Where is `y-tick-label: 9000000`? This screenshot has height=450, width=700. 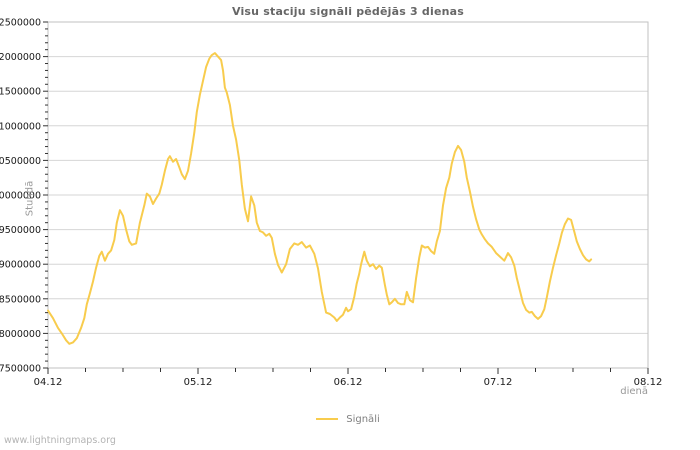
y-tick-label: 9000000 is located at coordinates (20, 265).